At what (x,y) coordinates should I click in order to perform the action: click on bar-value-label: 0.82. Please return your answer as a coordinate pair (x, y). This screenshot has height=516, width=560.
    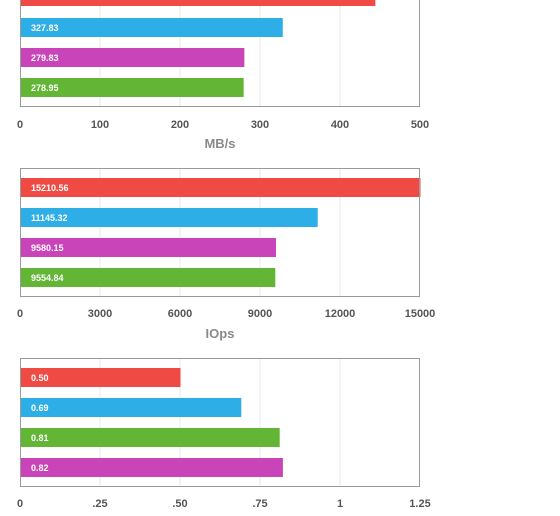
    Looking at the image, I should click on (40, 468).